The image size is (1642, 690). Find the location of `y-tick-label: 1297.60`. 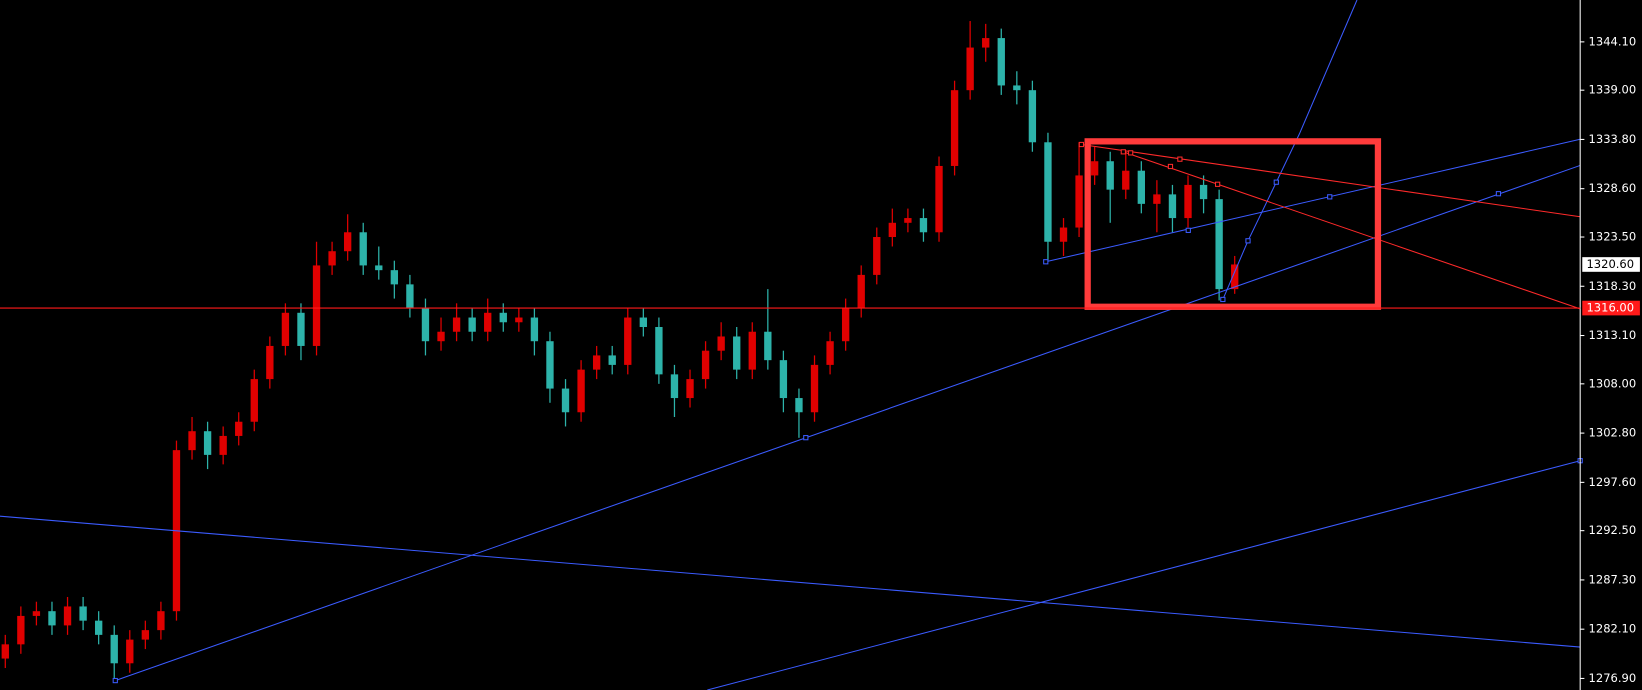

y-tick-label: 1297.60 is located at coordinates (1613, 482).